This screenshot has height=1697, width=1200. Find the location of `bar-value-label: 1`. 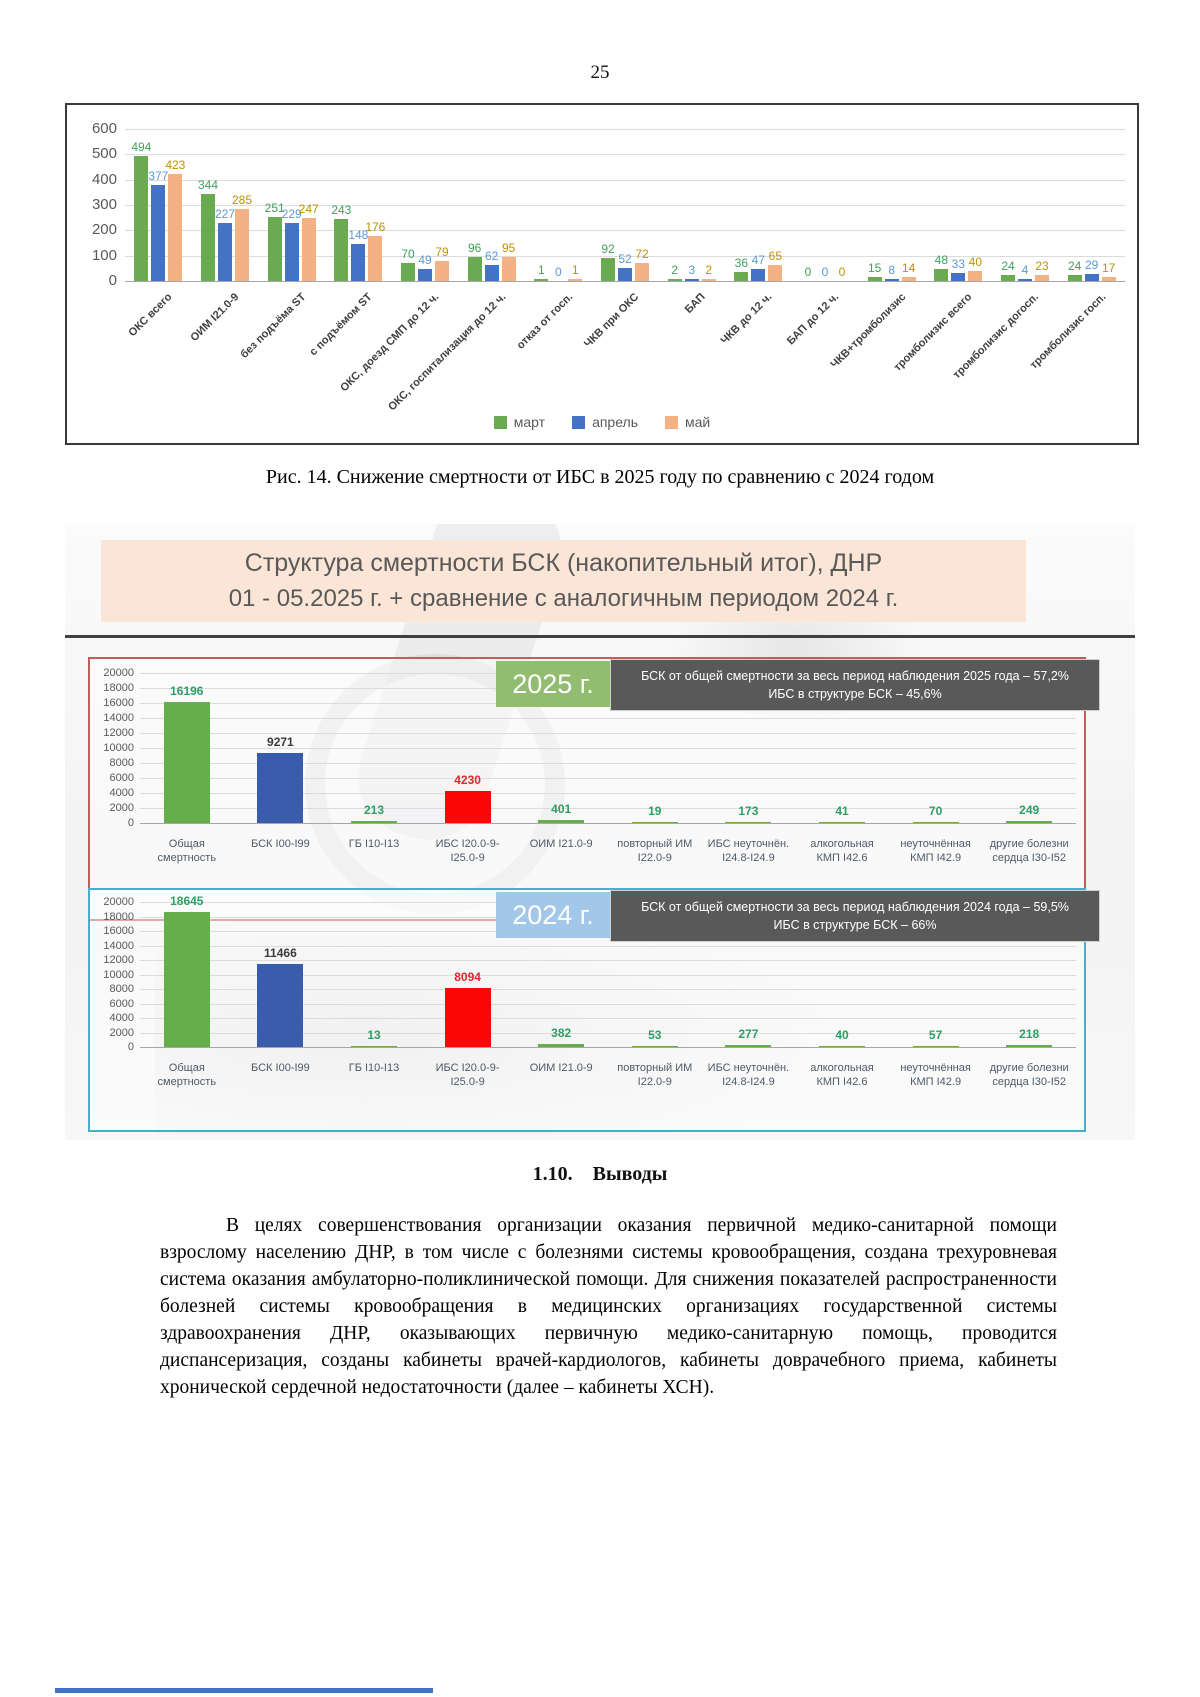

bar-value-label: 1 is located at coordinates (541, 270).